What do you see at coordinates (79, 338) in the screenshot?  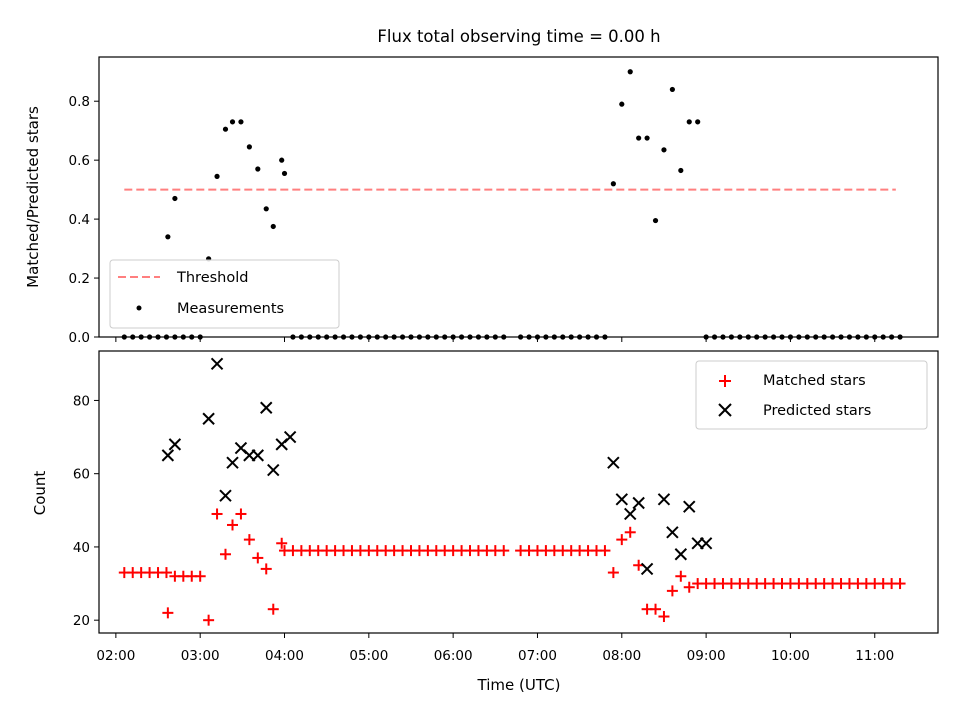 I see `top-y-tick-label: 0.0` at bounding box center [79, 338].